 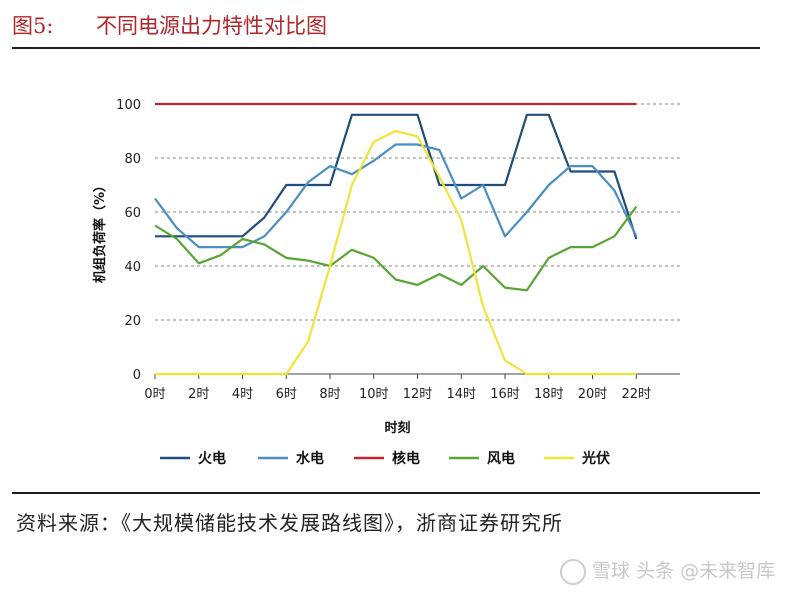 I want to click on source-divider, so click(x=386, y=493).